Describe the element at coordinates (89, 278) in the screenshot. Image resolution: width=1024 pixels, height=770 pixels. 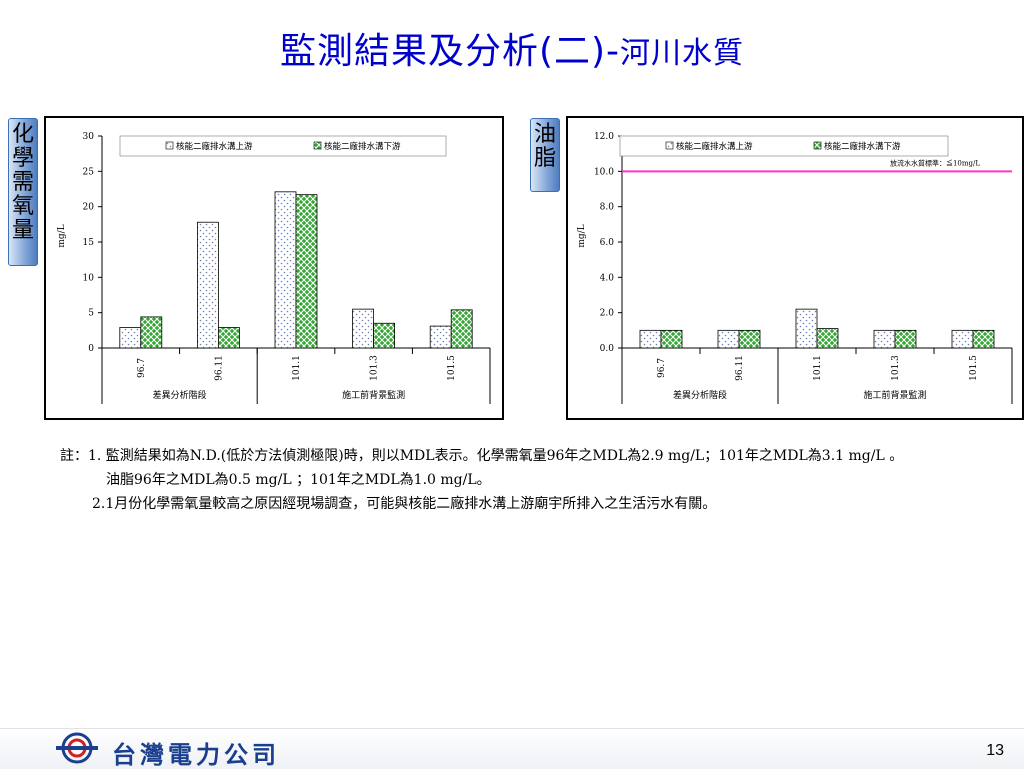
I see `y-tick-label: 10` at that location.